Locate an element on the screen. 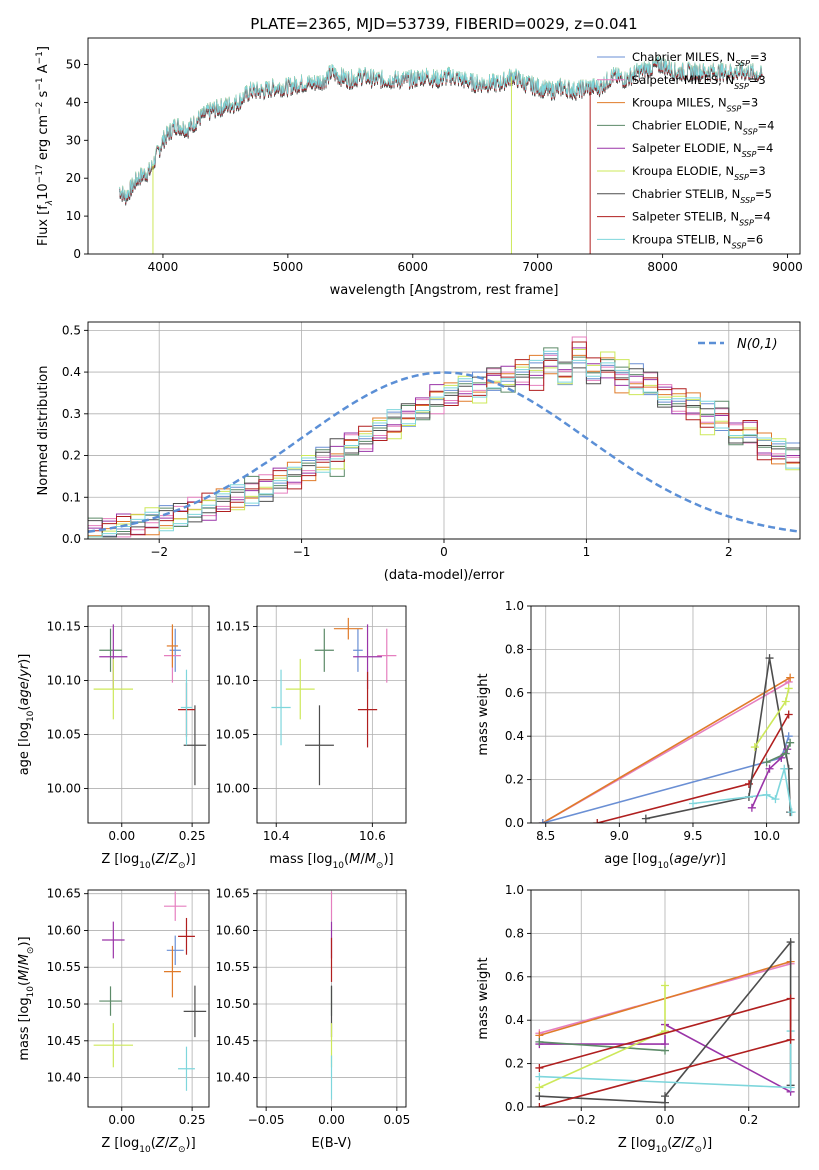  x-tick-label: 10.4 is located at coordinates (276, 836).